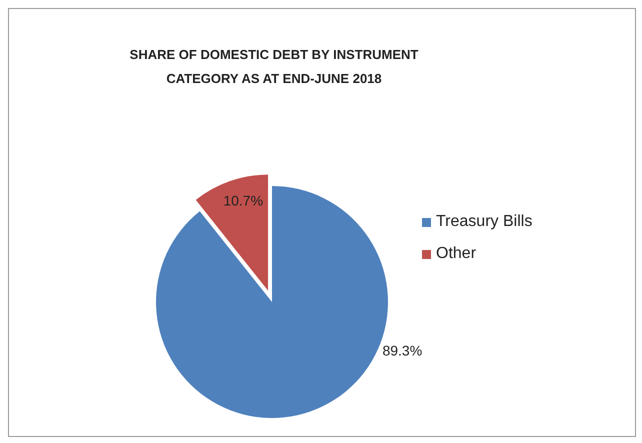  What do you see at coordinates (274, 67) in the screenshot?
I see `chart-title: SHARE OF DOMESTIC DEBT BY INSTRUMENT CATEGORY AS AT END-JUNE 2018` at bounding box center [274, 67].